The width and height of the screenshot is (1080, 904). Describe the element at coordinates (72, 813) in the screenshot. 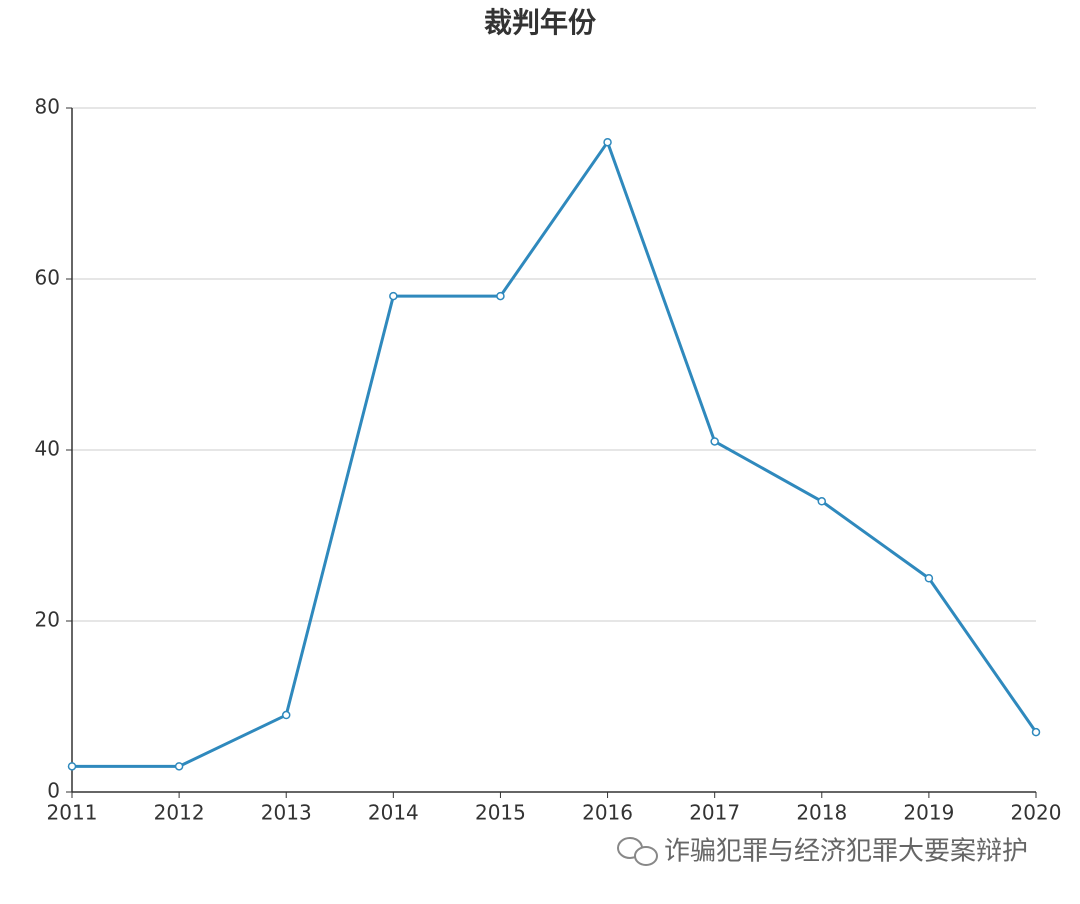

I see `x-tick-label: 2011` at that location.